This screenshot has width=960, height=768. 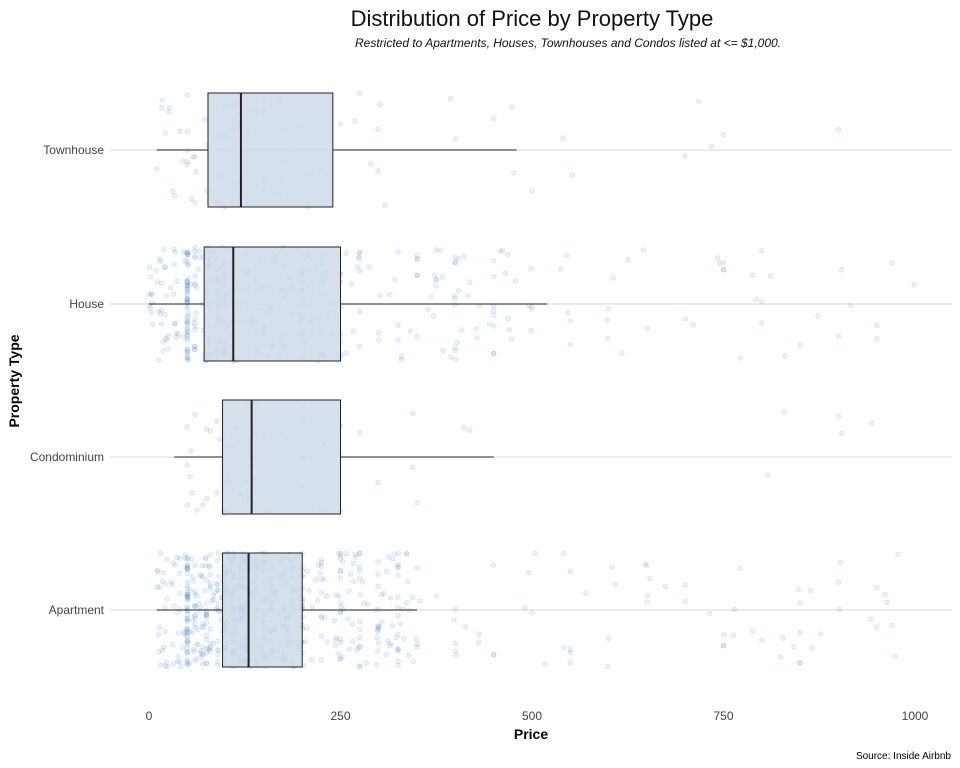 What do you see at coordinates (532, 716) in the screenshot?
I see `x-tick-500: 500` at bounding box center [532, 716].